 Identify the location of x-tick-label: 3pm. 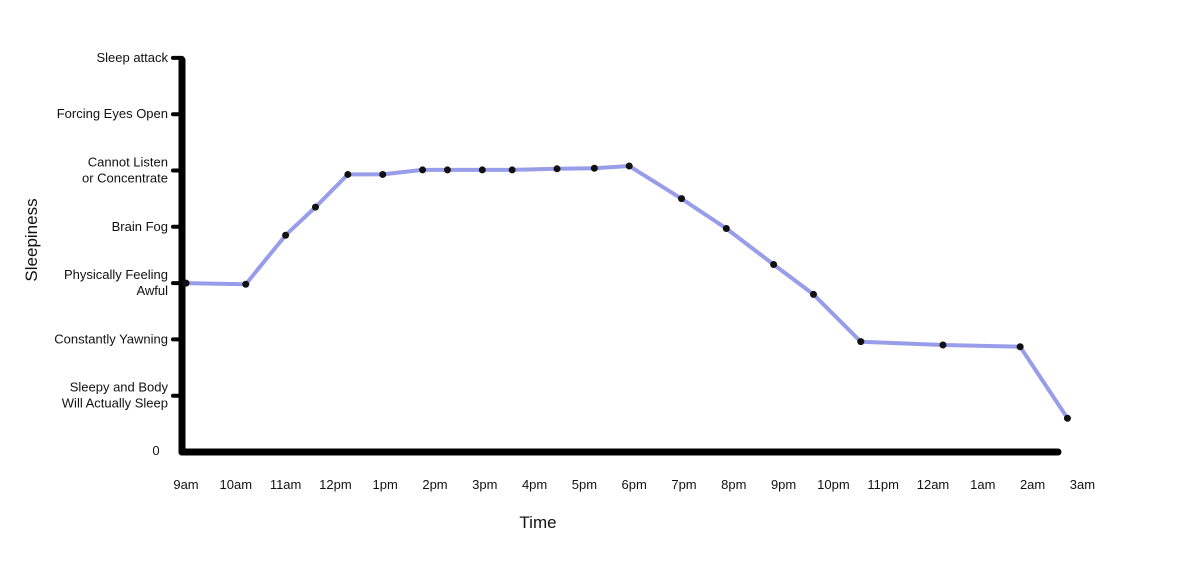
(484, 484).